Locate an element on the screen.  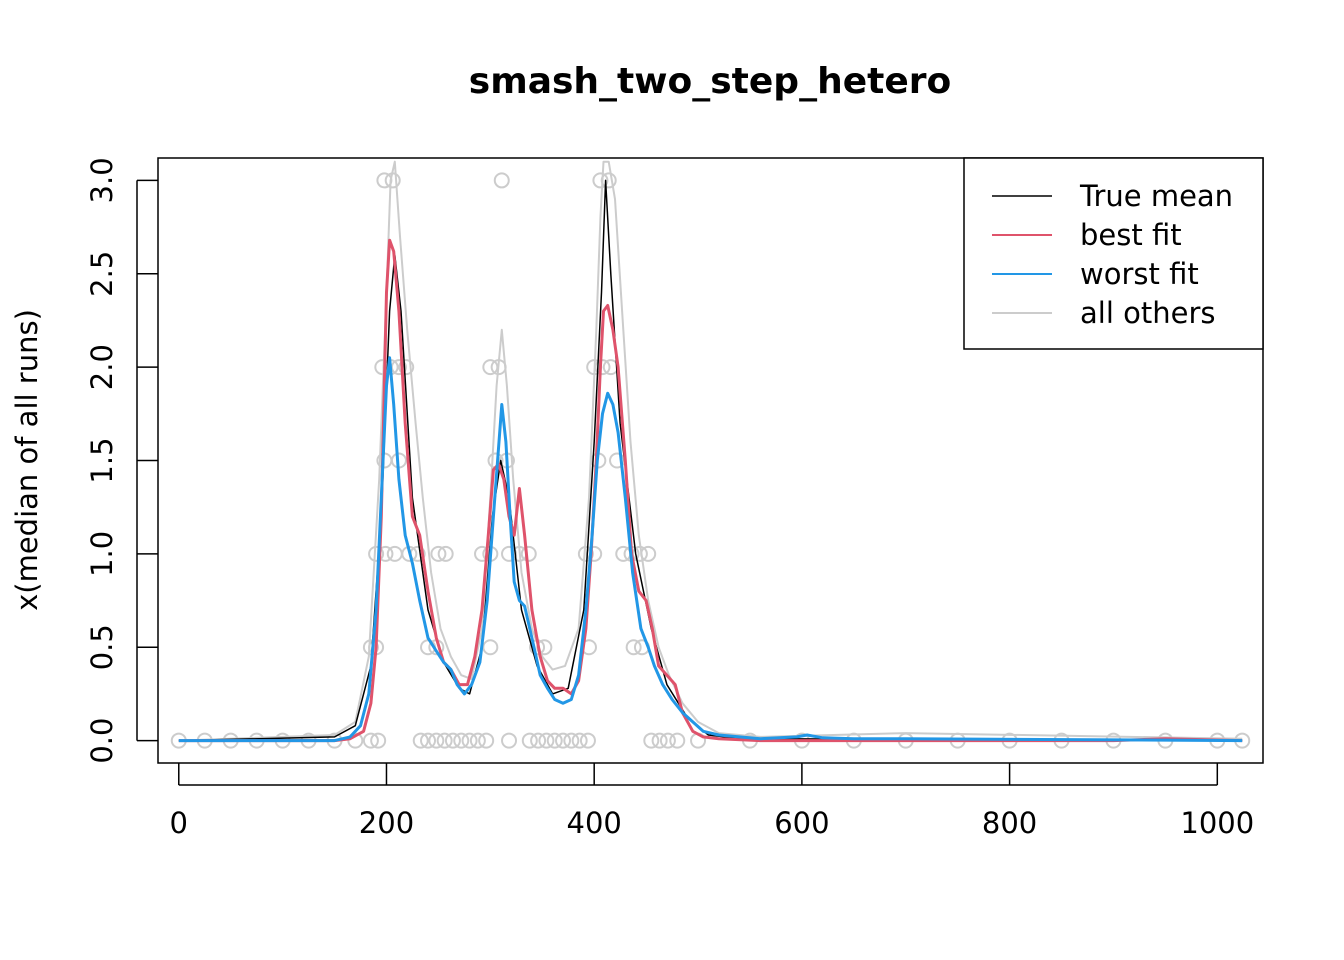
legend-label-worst-fit: worst fit is located at coordinates (1139, 274).